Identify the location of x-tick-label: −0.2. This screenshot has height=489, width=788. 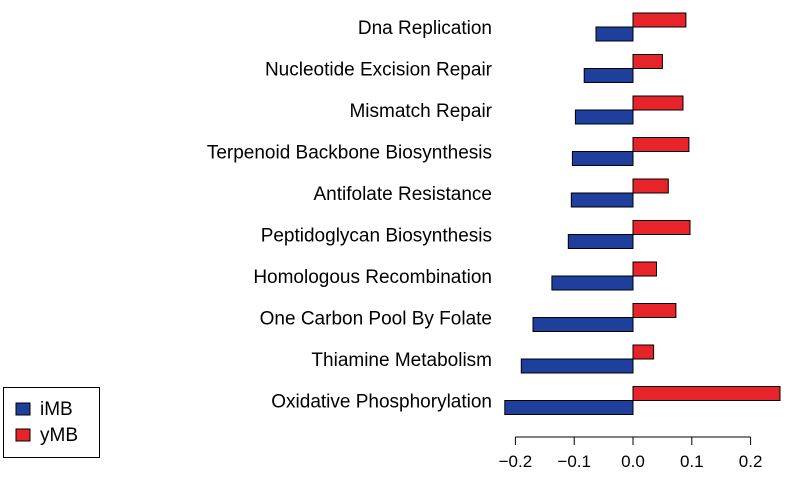
(516, 461).